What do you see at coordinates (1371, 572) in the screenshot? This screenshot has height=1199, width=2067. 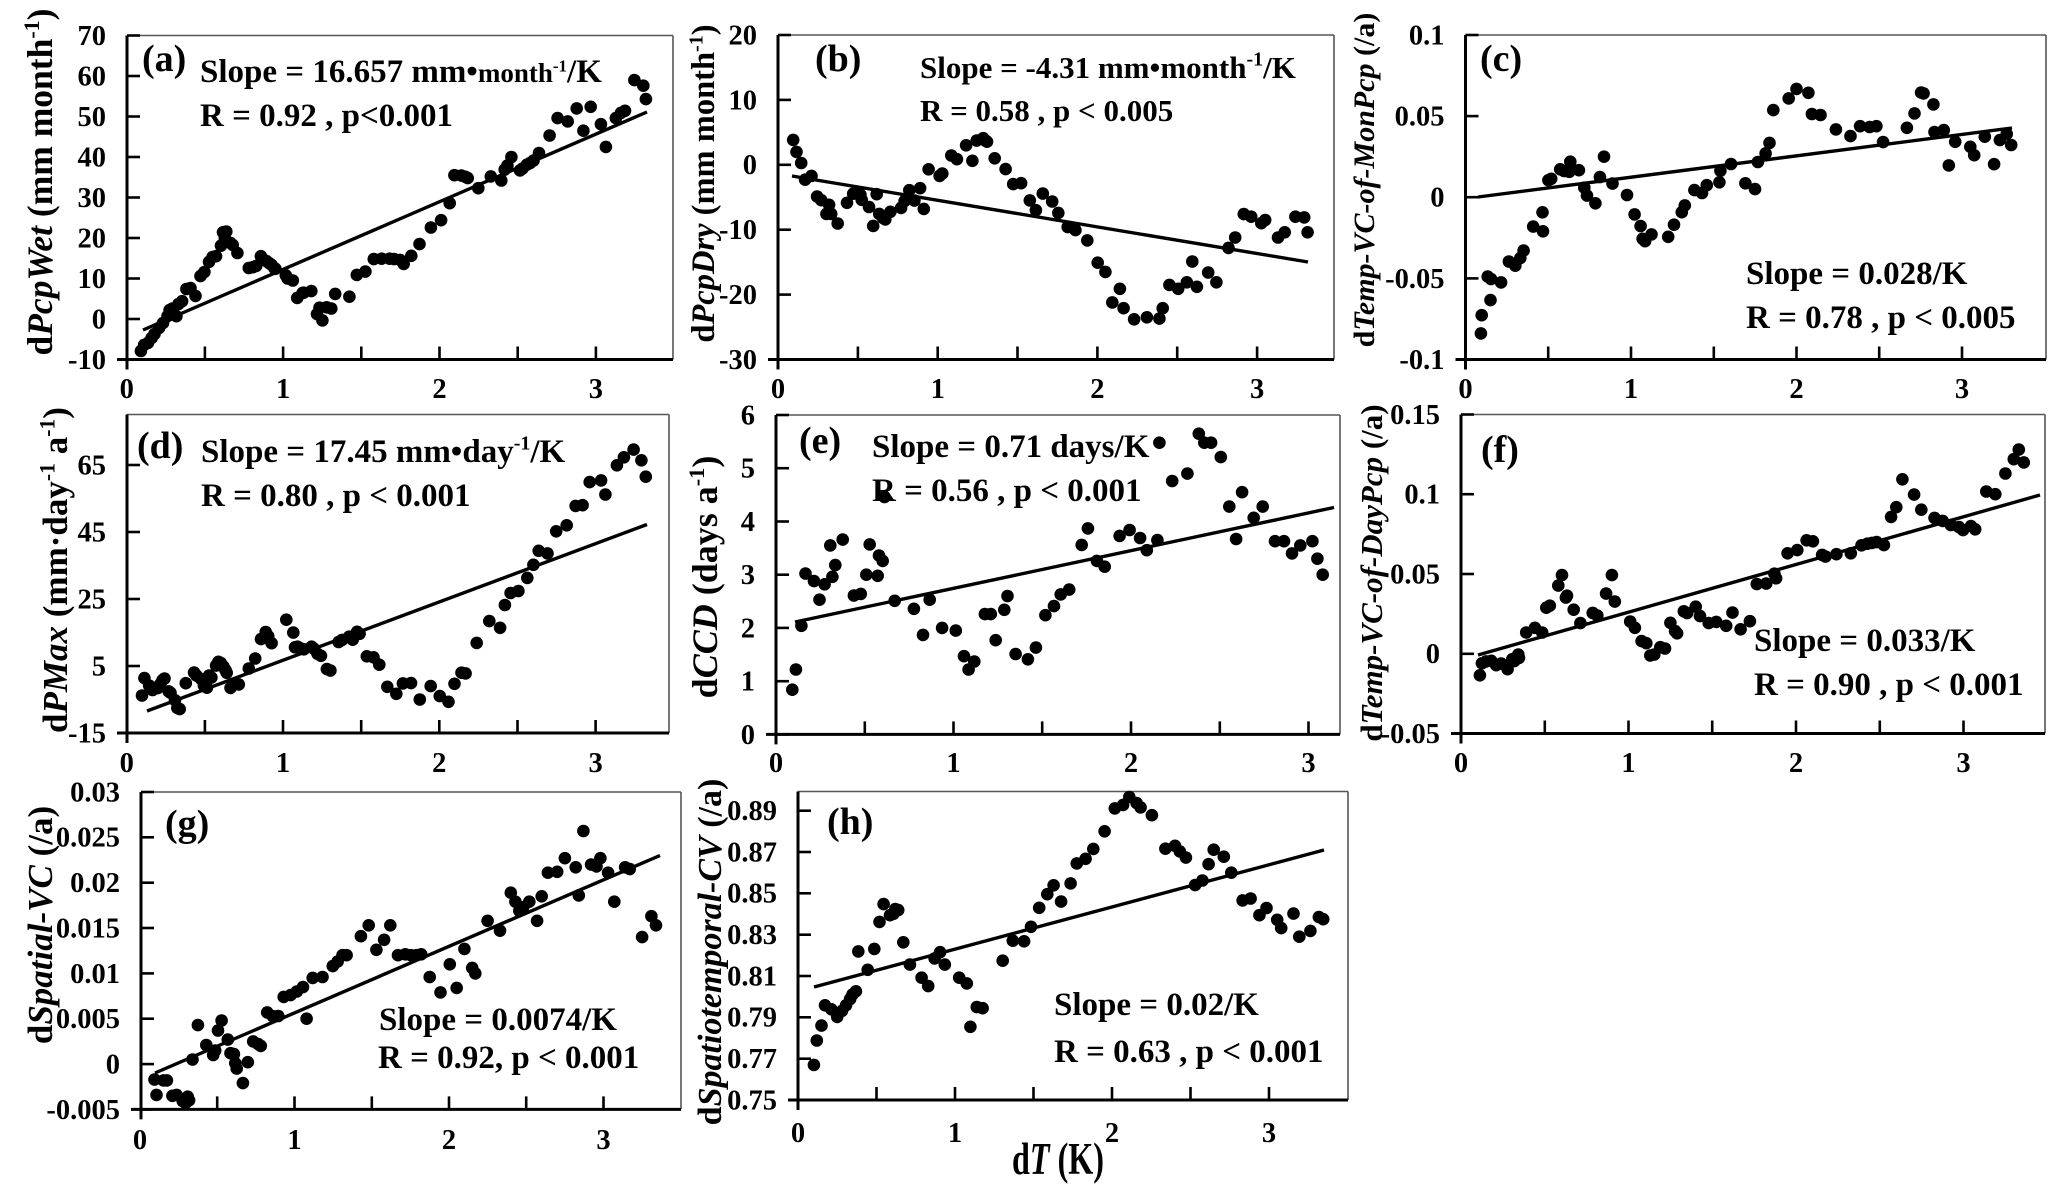 I see `svg-text: dTemp-VC-of-DayPcp (/a)` at bounding box center [1371, 572].